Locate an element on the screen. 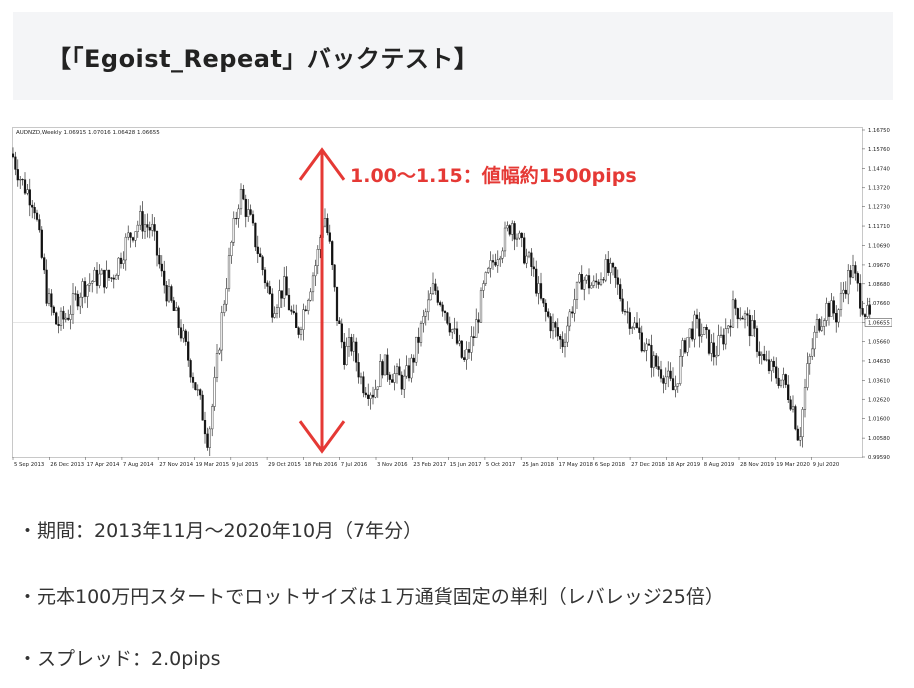  x-tick-label: 7 Aug 2014 is located at coordinates (138, 465).